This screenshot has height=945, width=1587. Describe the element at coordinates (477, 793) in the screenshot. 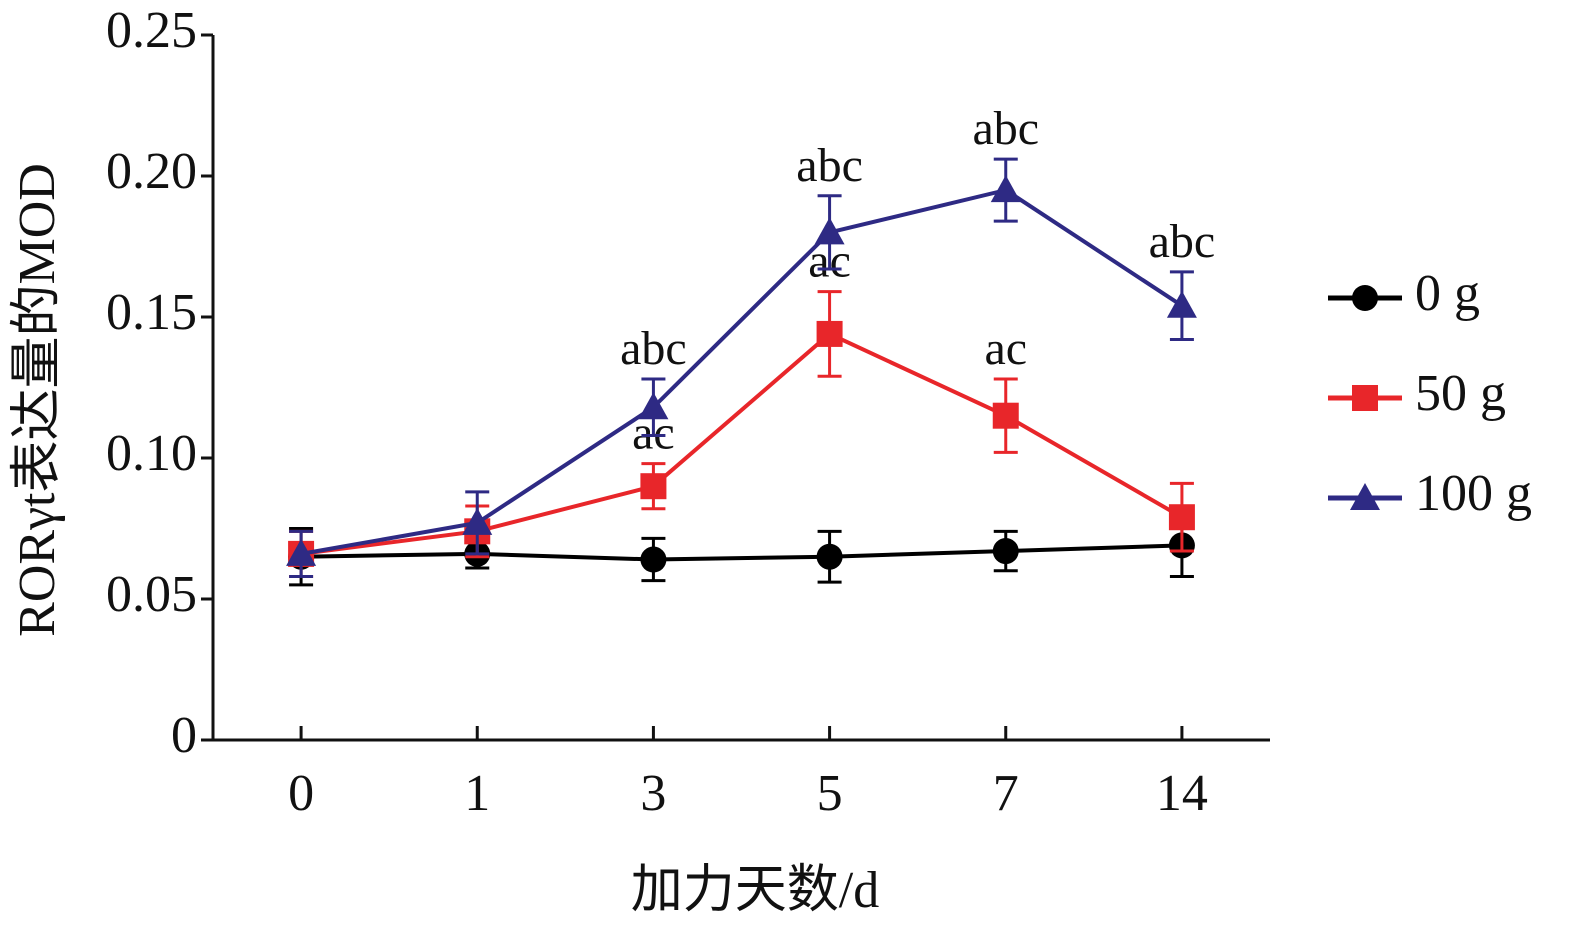

I see `x-tick-label: 1` at that location.